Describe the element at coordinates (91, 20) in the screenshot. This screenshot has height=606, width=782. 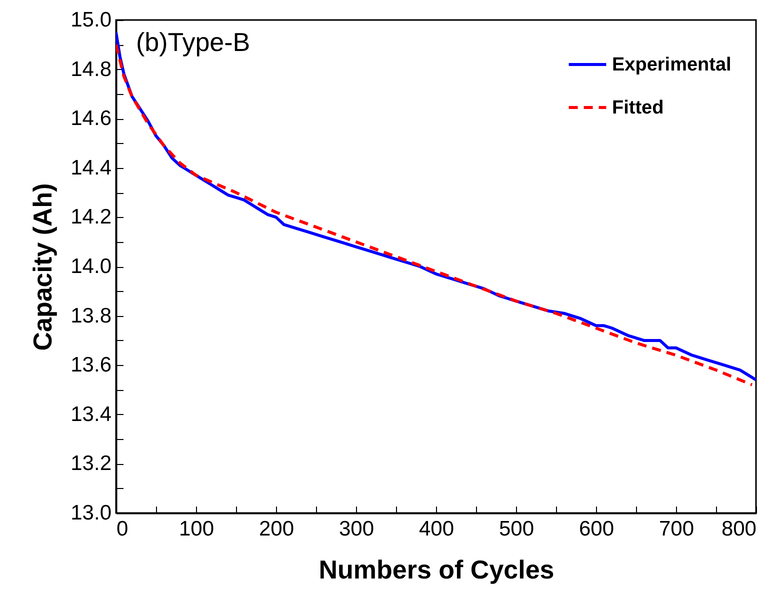
I see `y-tick-label: 15.0` at that location.